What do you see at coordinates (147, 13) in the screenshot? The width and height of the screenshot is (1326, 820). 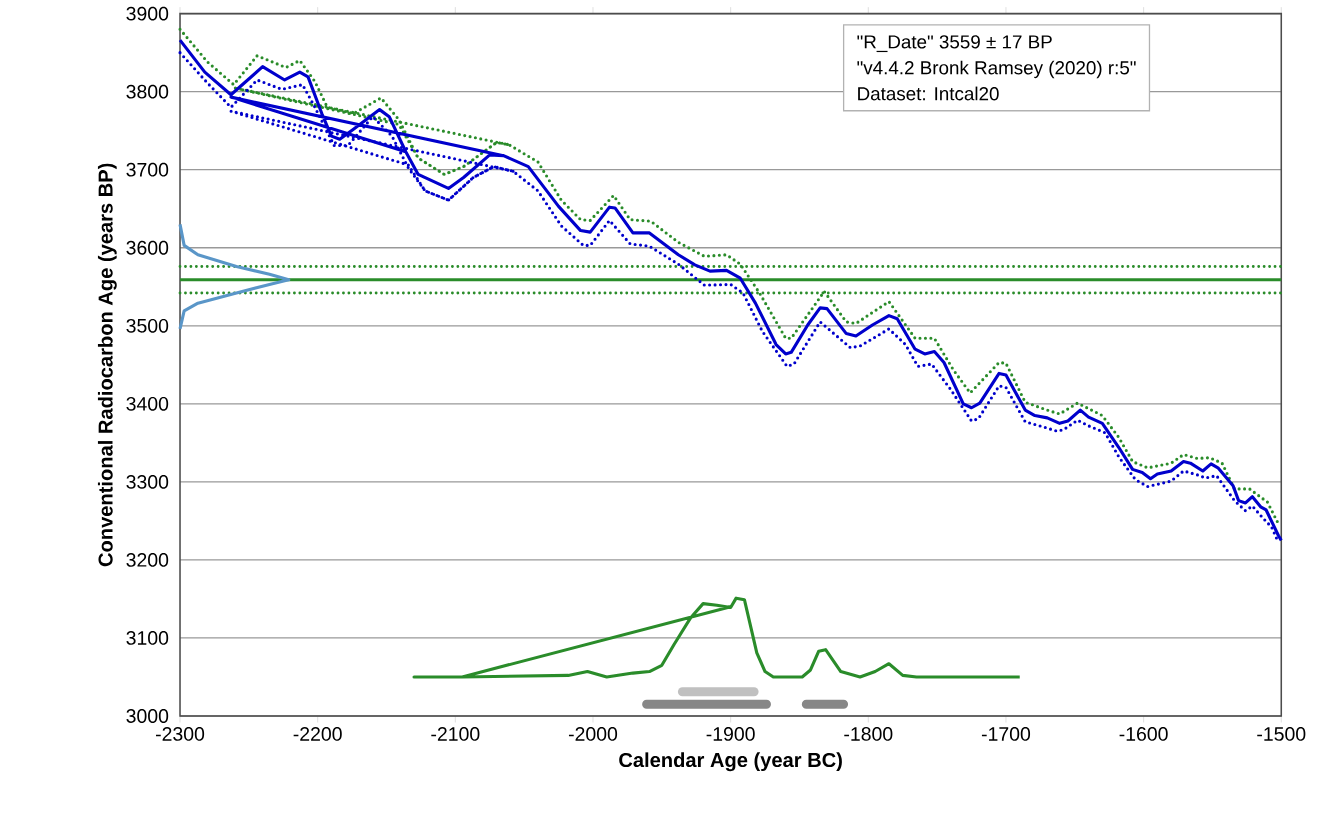 I see `y-tick-label: 3900` at bounding box center [147, 13].